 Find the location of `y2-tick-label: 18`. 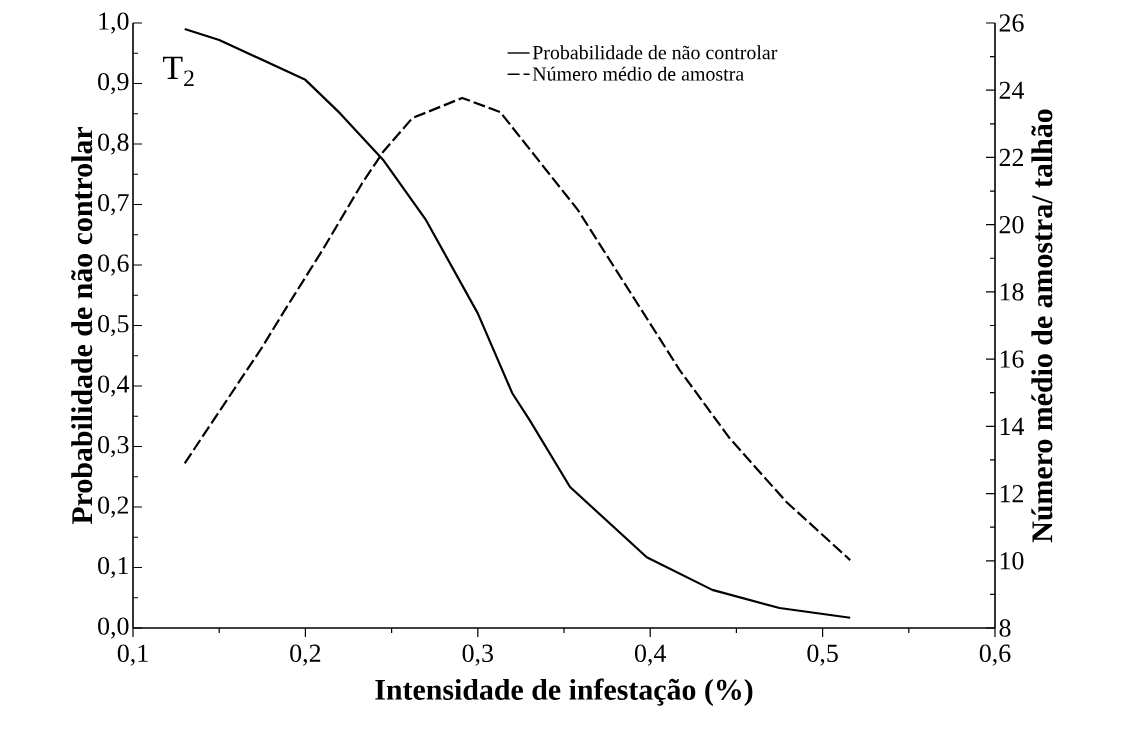

y2-tick-label: 18 is located at coordinates (1012, 292).